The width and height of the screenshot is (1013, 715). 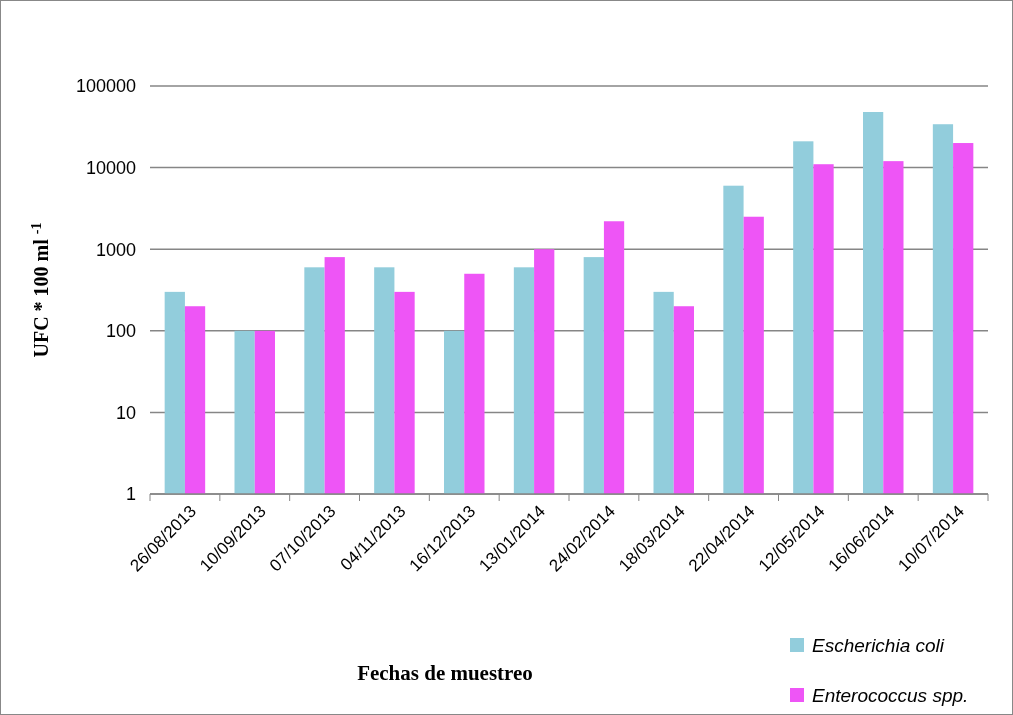 I want to click on y-tick-label: 1, so click(x=130, y=494).